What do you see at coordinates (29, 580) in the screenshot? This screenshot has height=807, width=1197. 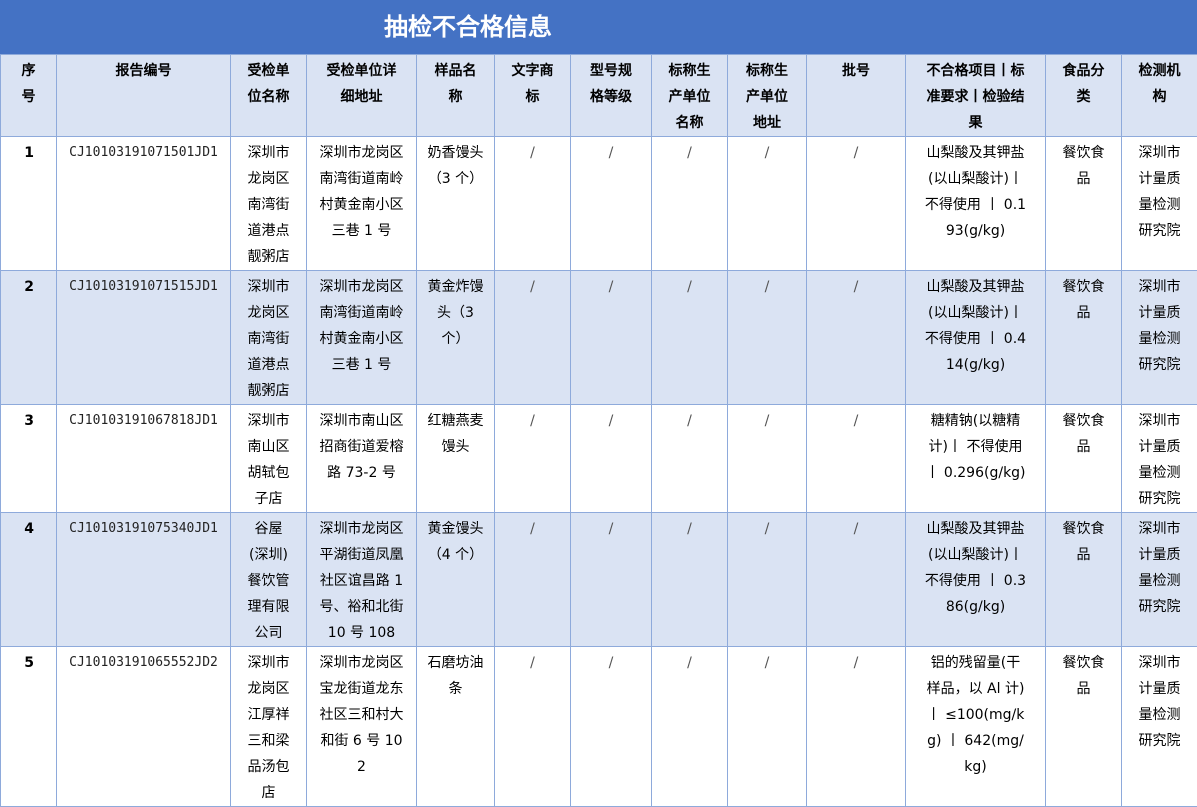 I see `cell-no: 4` at bounding box center [29, 580].